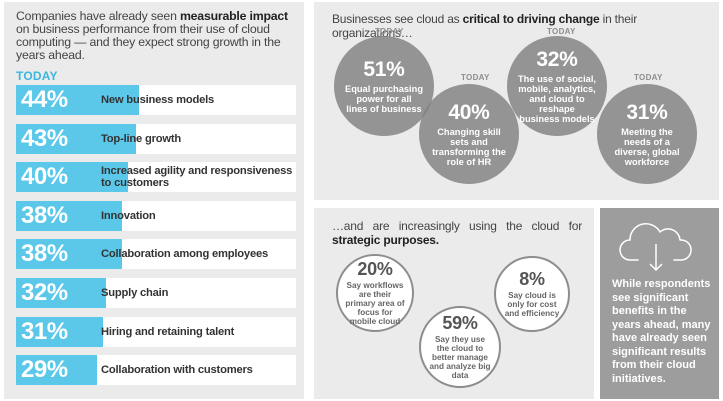  Describe the element at coordinates (44, 99) in the screenshot. I see `bar-value-label: 44%` at that location.